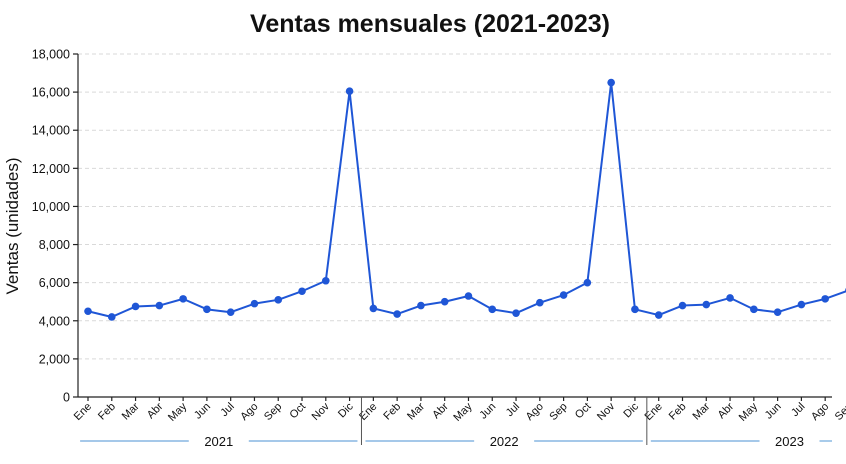 The image size is (846, 464). Describe the element at coordinates (54, 283) in the screenshot. I see `y-tick-label: 6,000` at that location.